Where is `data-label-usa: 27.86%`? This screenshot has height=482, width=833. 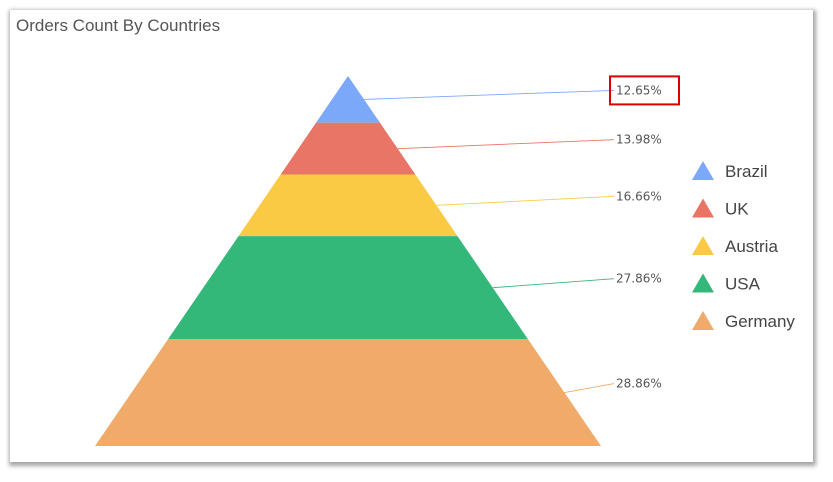
data-label-usa: 27.86% is located at coordinates (639, 279).